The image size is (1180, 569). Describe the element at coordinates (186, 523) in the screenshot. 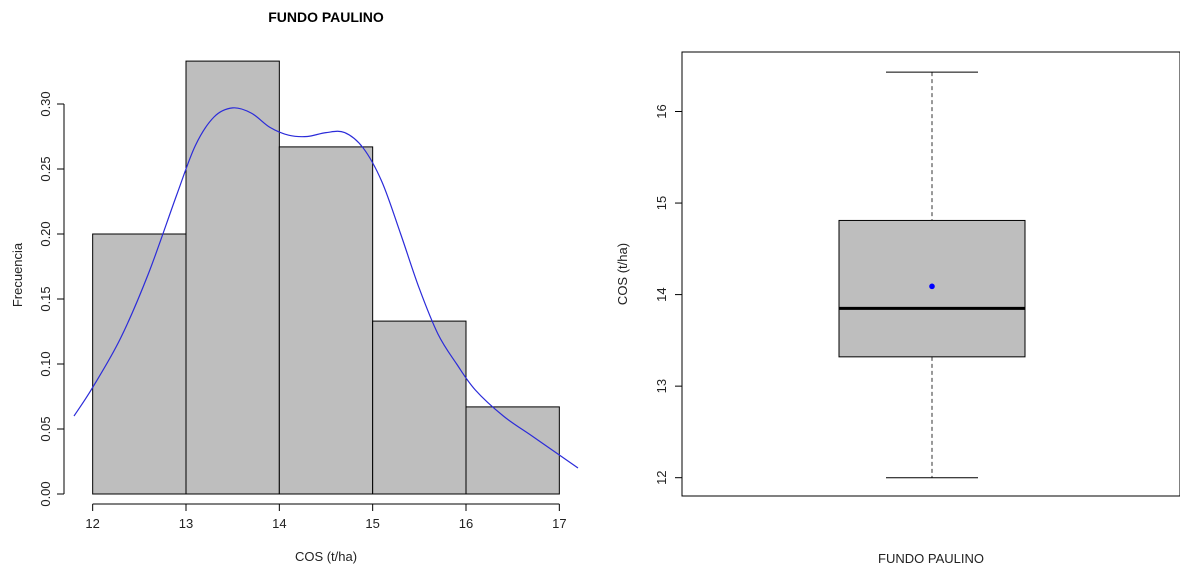

I see `histogram-x-tick-label: 13` at that location.